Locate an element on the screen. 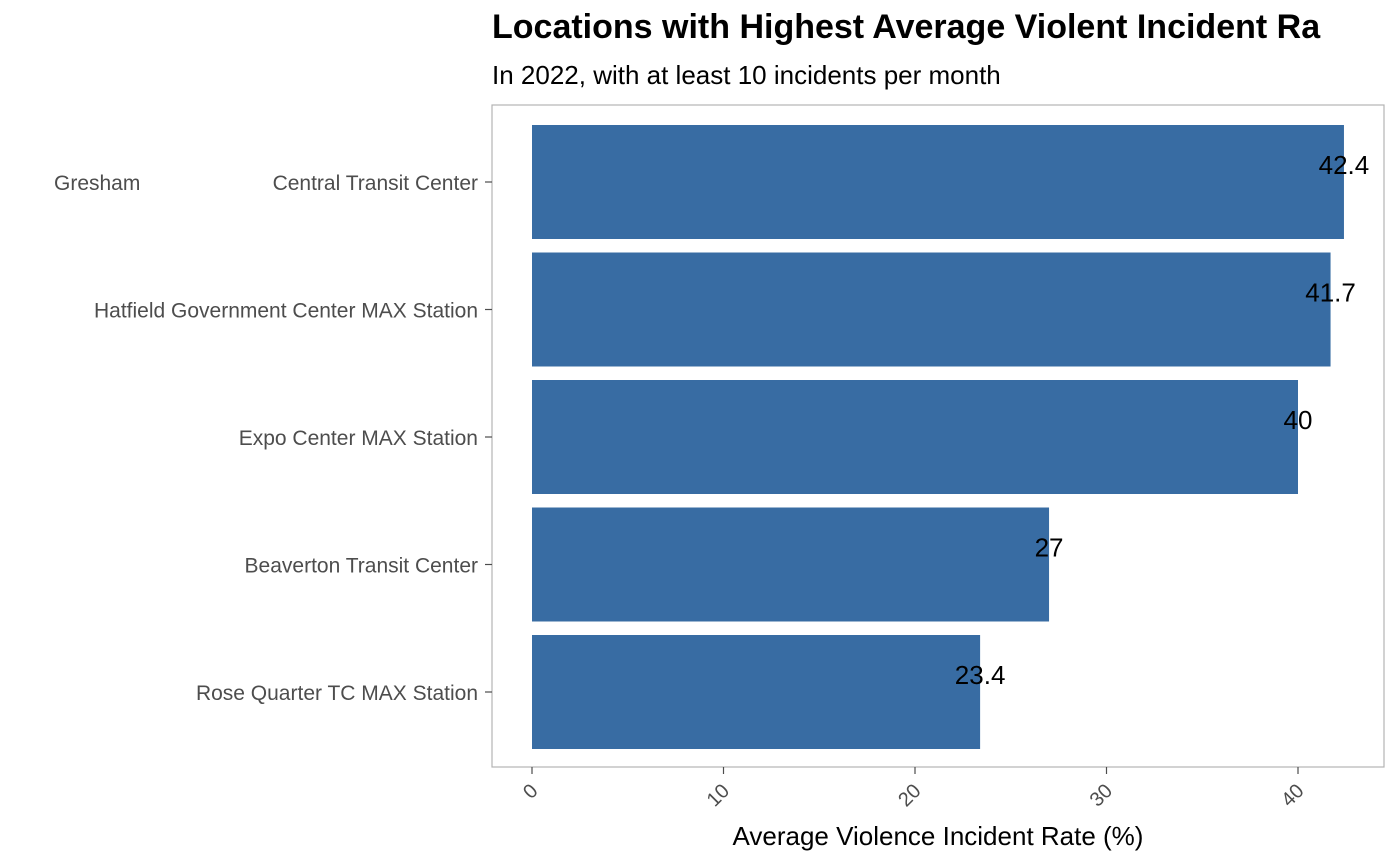  data-label: 27 is located at coordinates (1049, 548).